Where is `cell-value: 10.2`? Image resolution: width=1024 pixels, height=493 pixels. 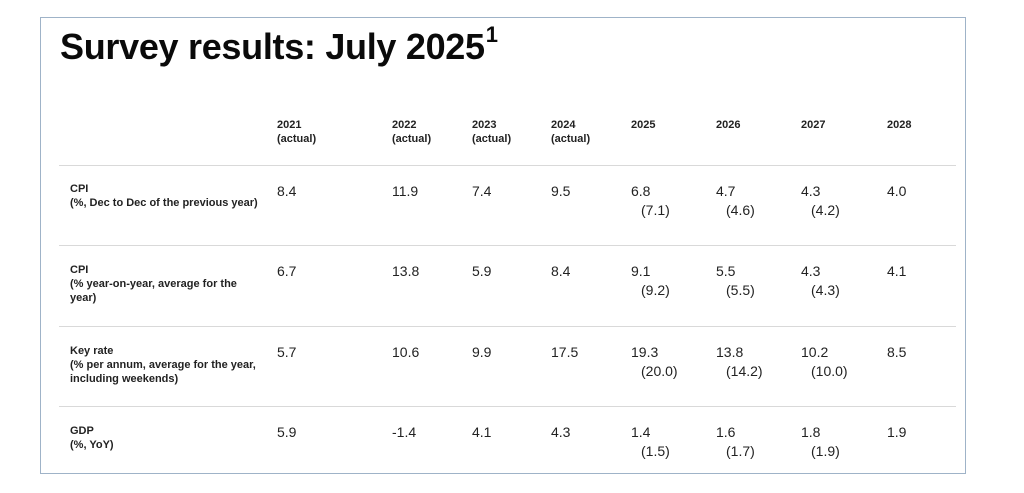 cell-value: 10.2 is located at coordinates (815, 352).